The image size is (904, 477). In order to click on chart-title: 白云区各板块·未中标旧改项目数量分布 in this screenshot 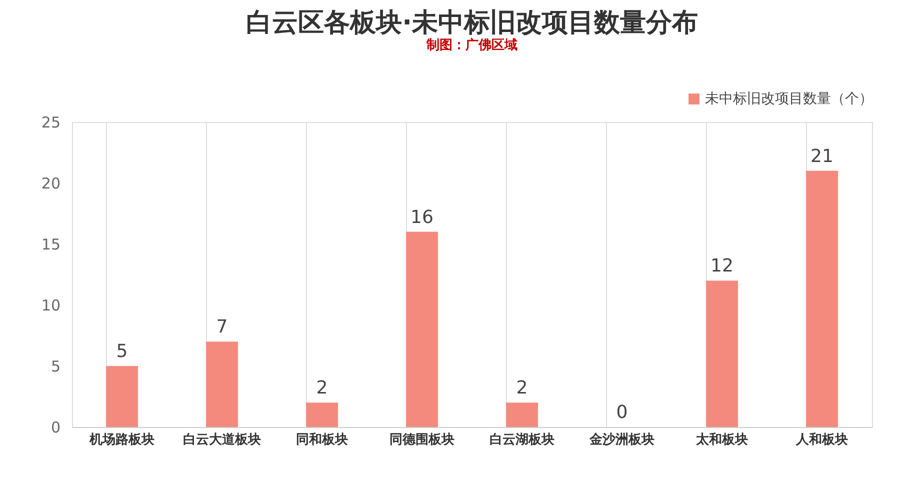, I will do `click(472, 23)`.